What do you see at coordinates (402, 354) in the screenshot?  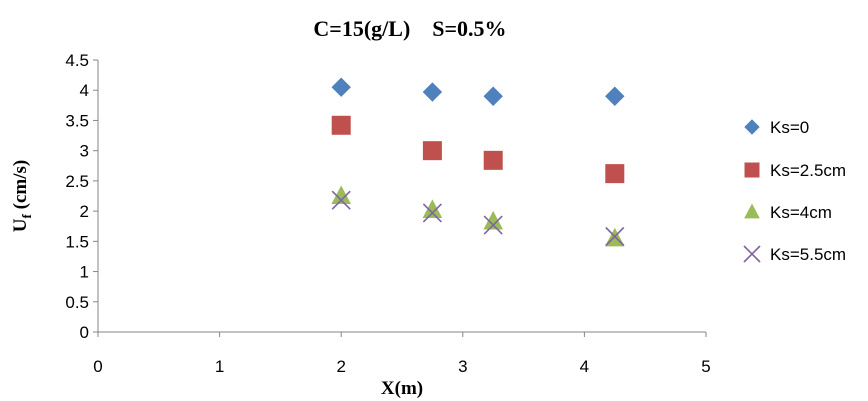 I see `x-axis-ticks: 0 1 2 3 4 5` at bounding box center [402, 354].